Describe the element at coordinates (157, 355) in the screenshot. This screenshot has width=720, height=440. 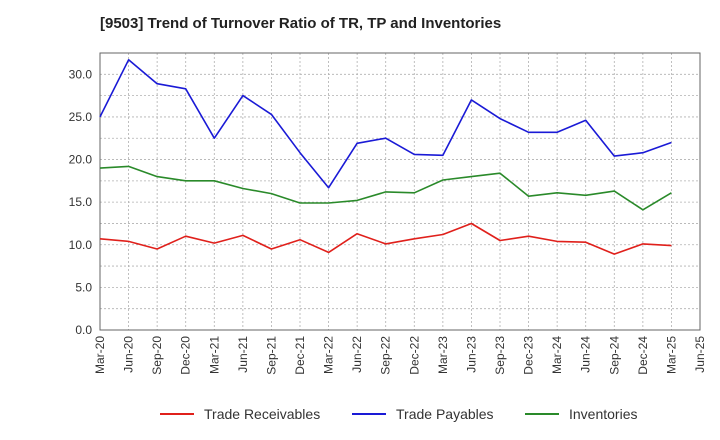
I see `x-tick-label: Sep-20` at that location.